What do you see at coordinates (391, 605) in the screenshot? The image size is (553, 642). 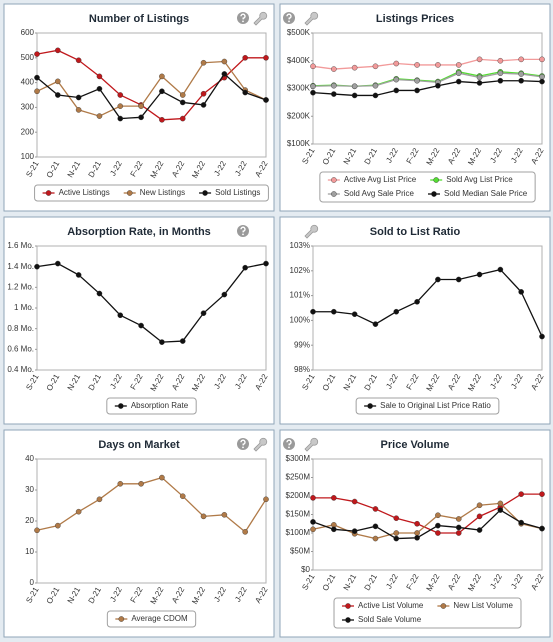 I see `legend-label: Active List Volume` at bounding box center [391, 605].